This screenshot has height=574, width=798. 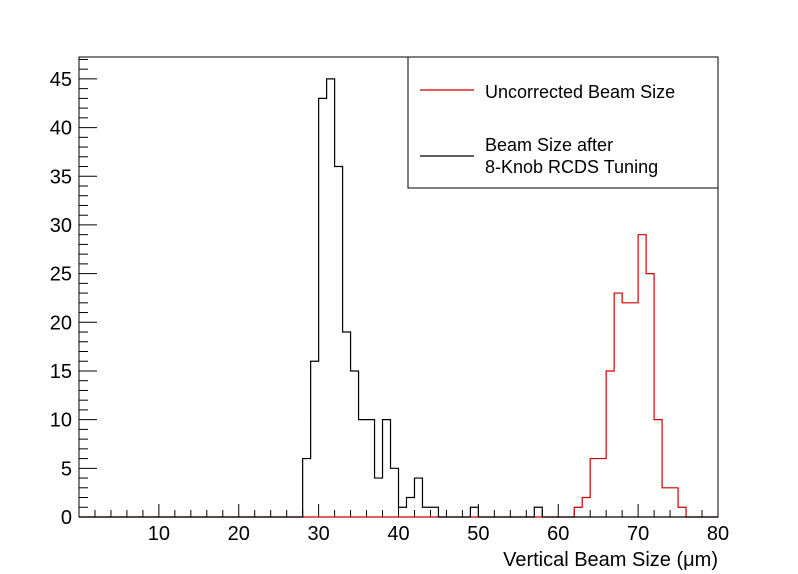 I want to click on x-tick-label: 70, so click(x=638, y=534).